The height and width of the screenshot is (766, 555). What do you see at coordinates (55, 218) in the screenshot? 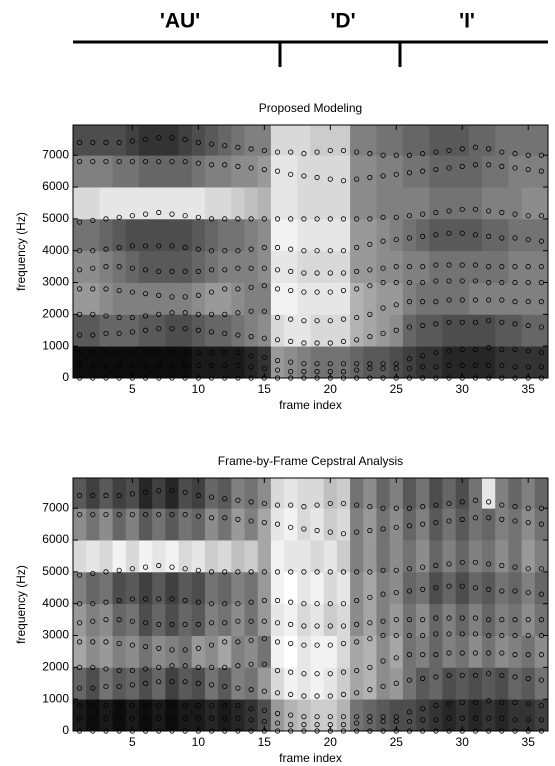
I see `y-tick-label: 5000` at bounding box center [55, 218].